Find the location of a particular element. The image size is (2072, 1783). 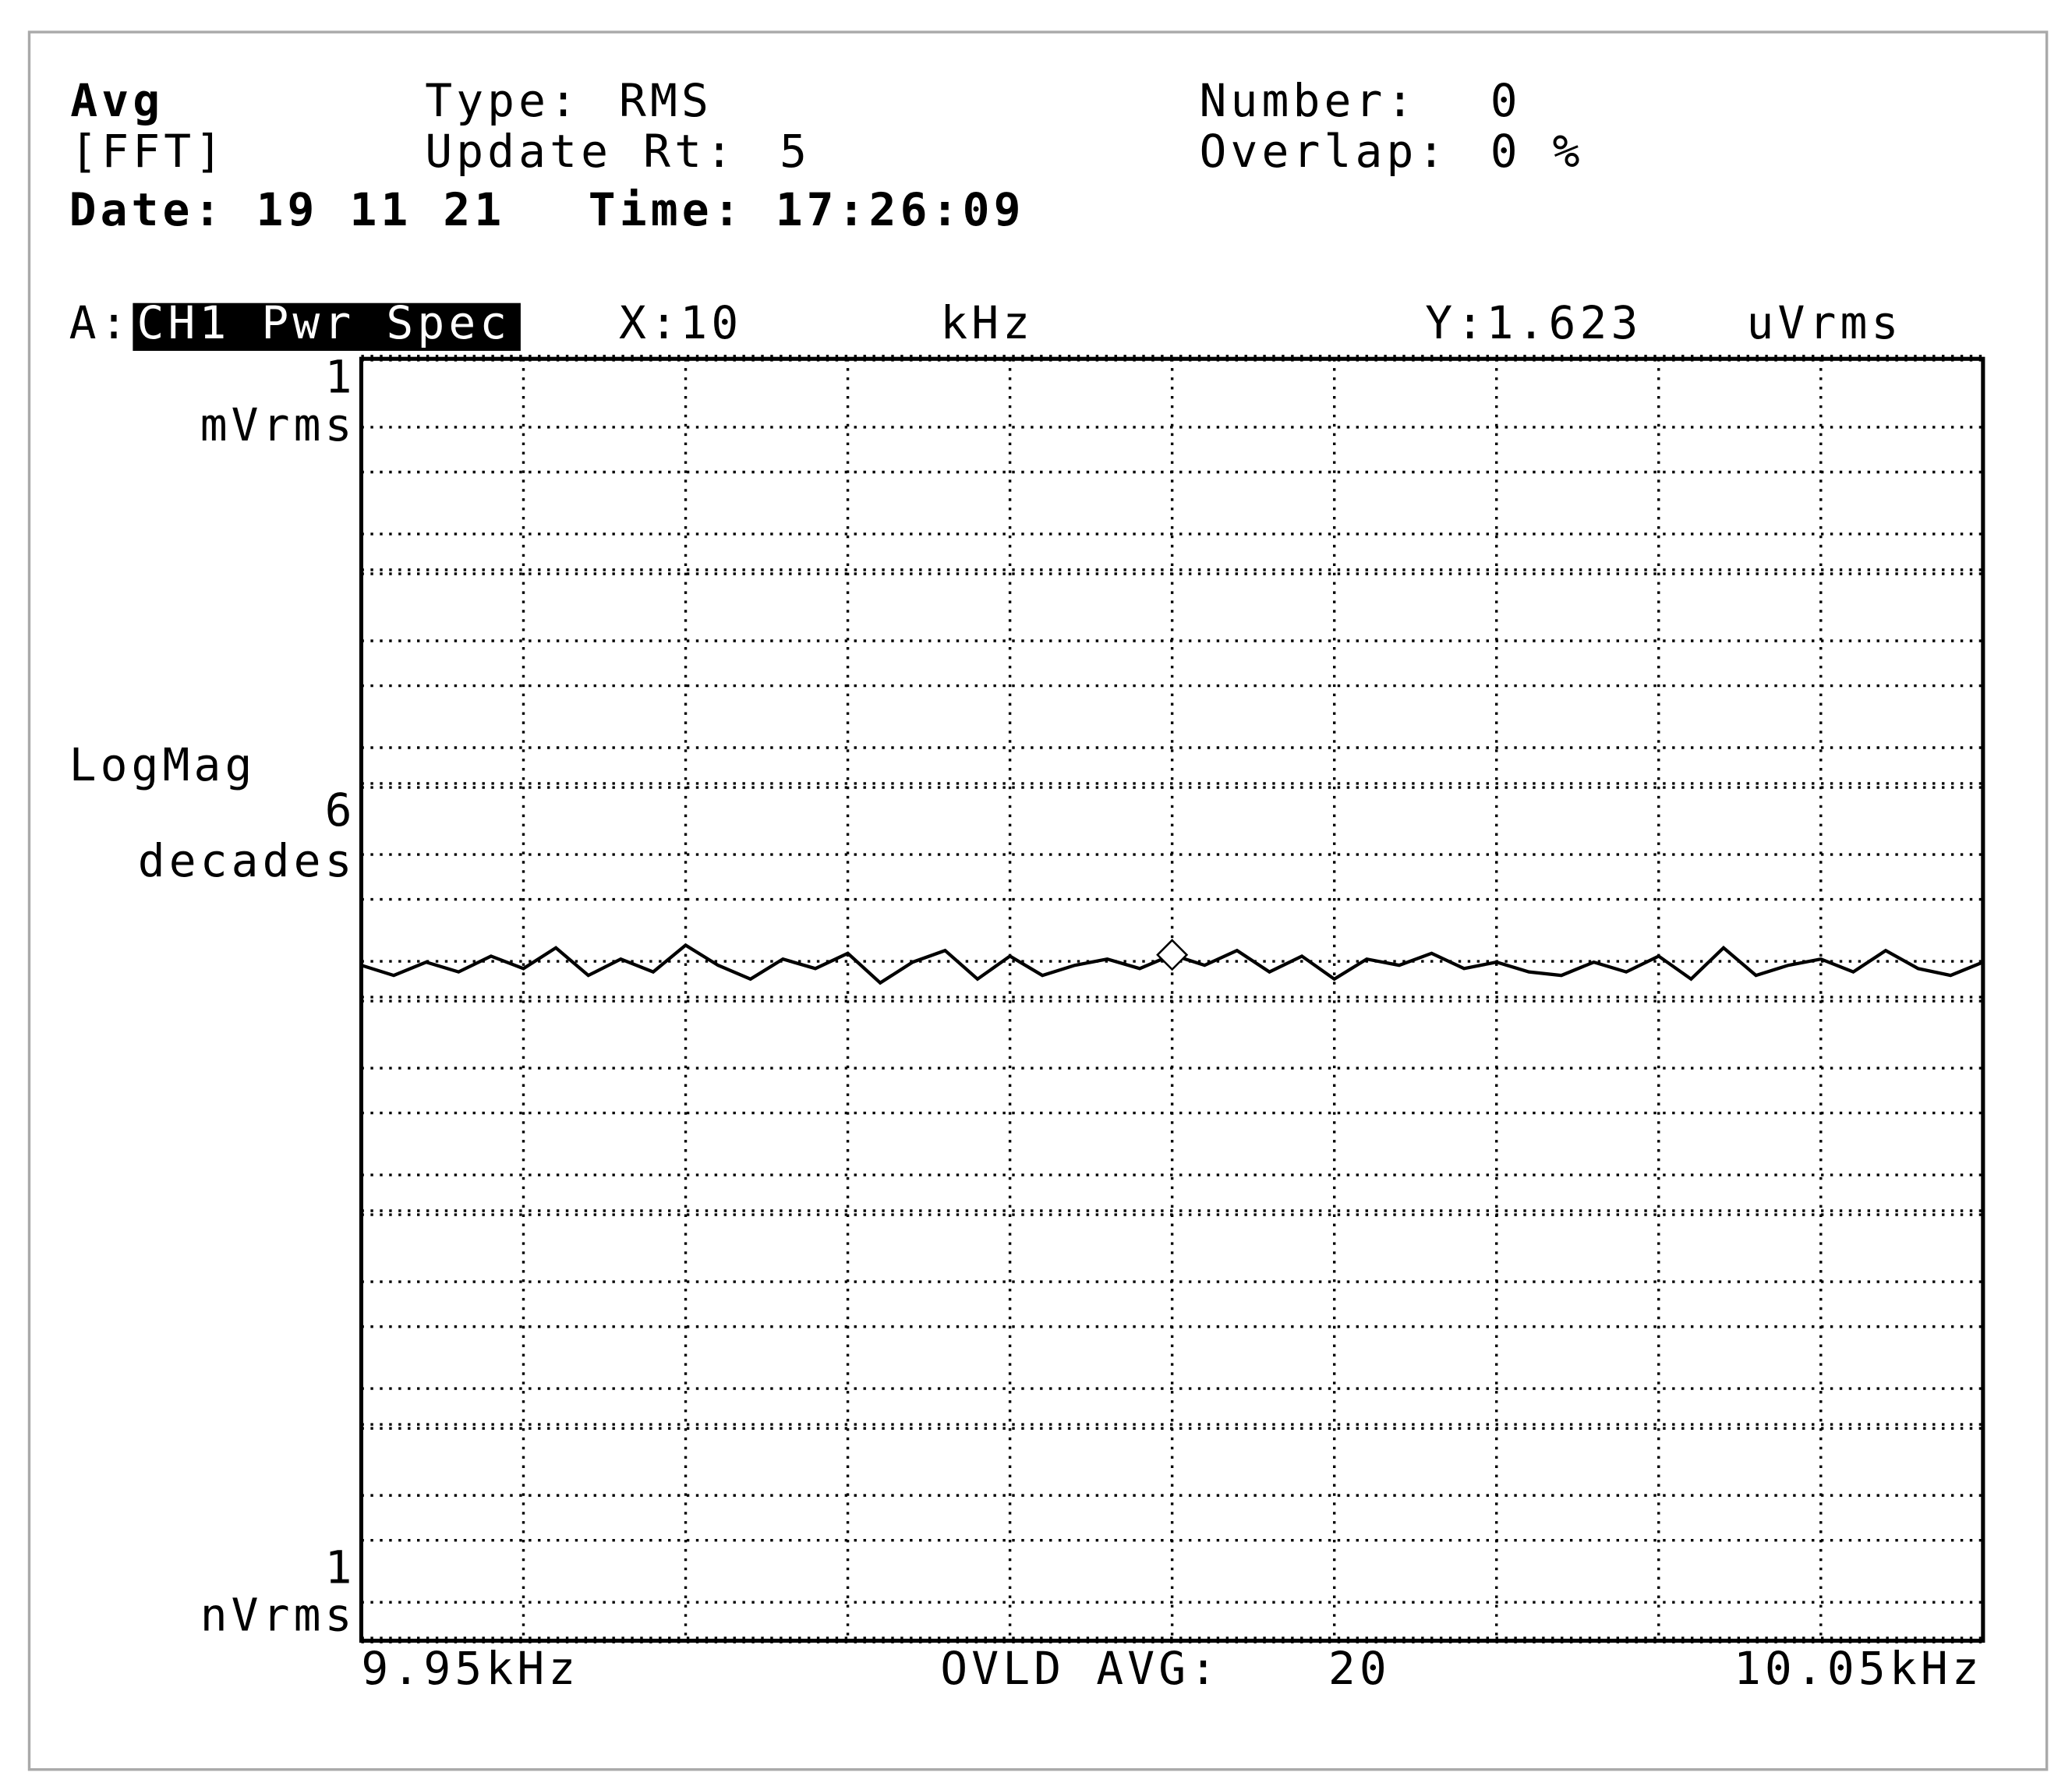

y-tick-unit: mVrms is located at coordinates (278, 425).